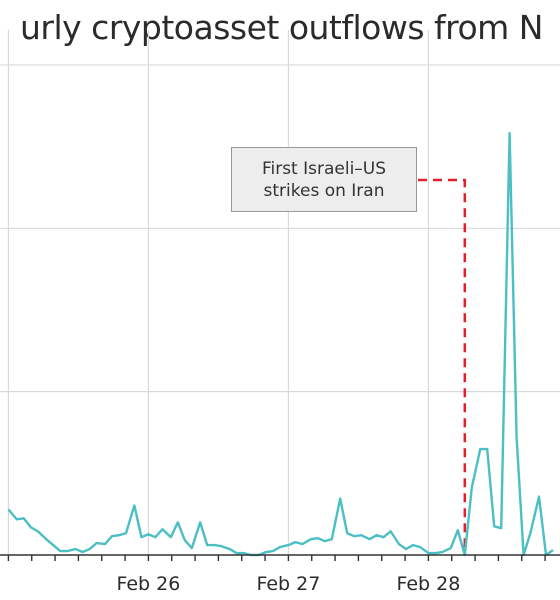 Image resolution: width=560 pixels, height=600 pixels. I want to click on annotation-box: First Israeli–US strikes on Iran, so click(324, 179).